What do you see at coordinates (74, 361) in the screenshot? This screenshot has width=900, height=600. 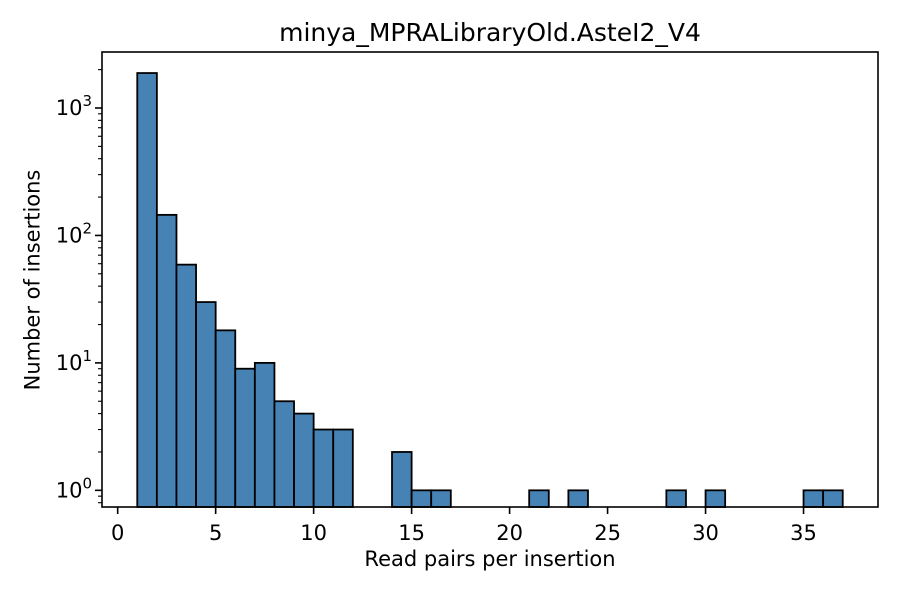 I see `y-tick-label: 10¹` at bounding box center [74, 361].